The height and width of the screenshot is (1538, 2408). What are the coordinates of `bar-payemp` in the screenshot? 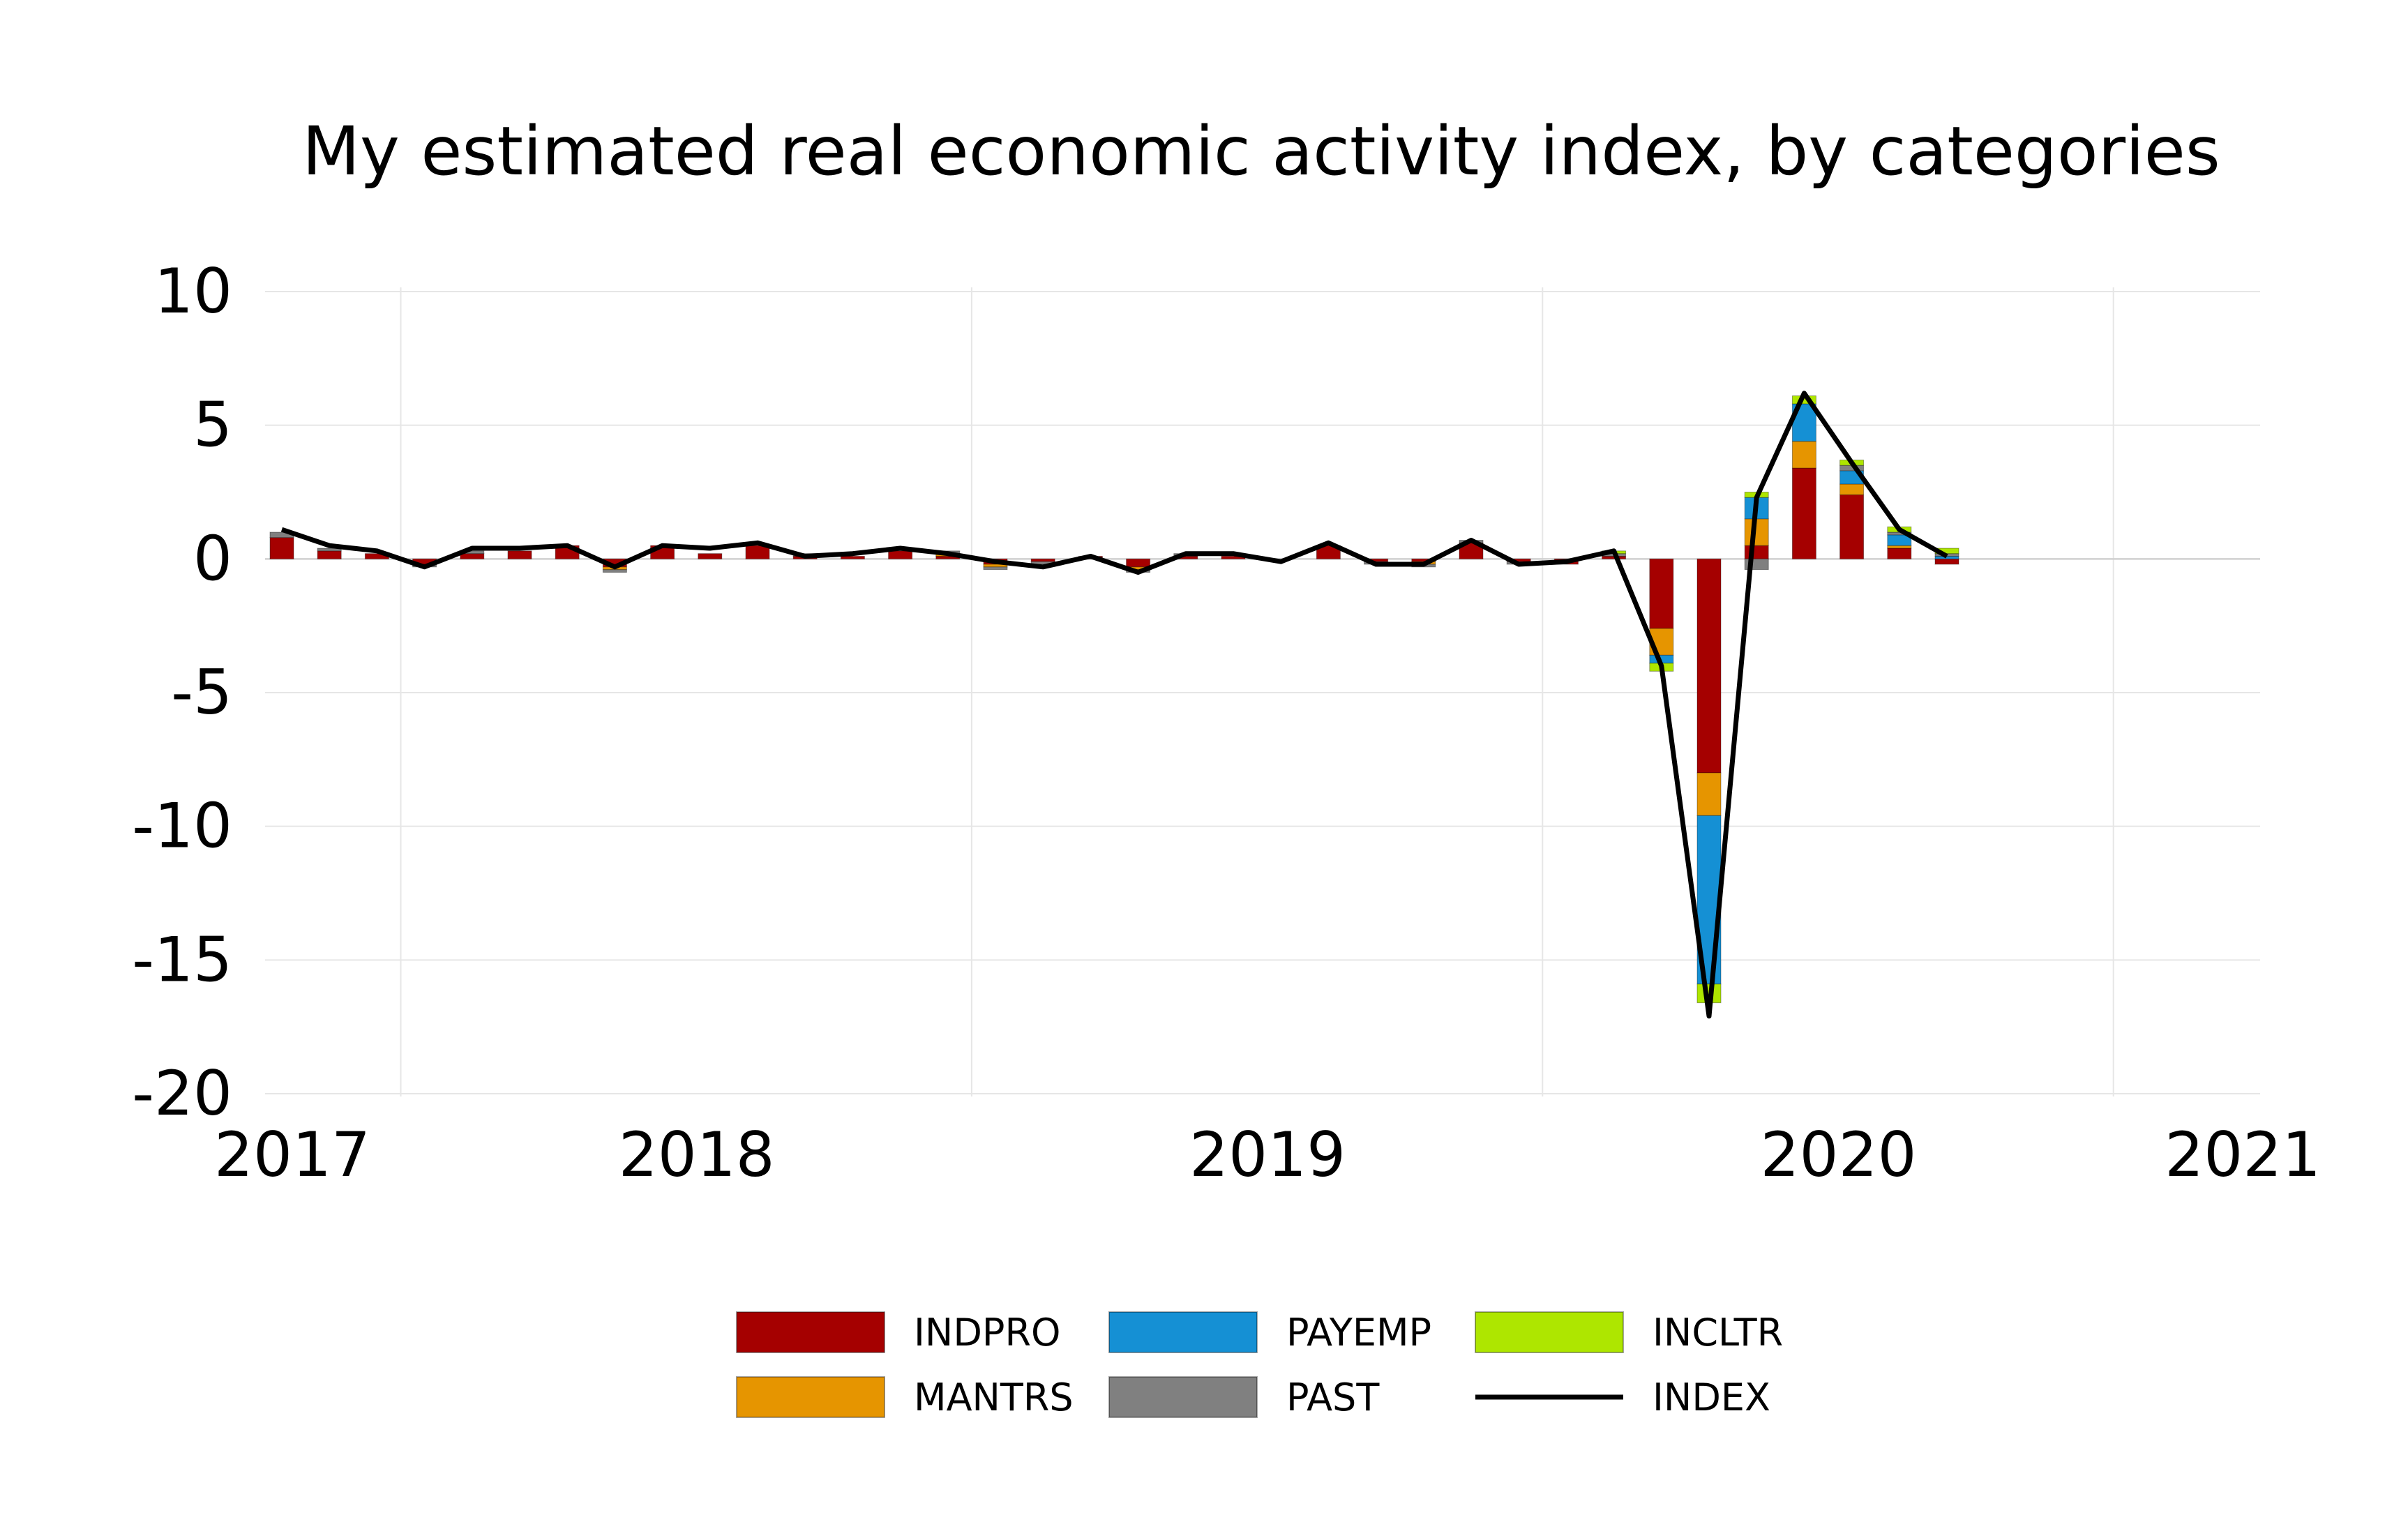 It's located at (1946, 557).